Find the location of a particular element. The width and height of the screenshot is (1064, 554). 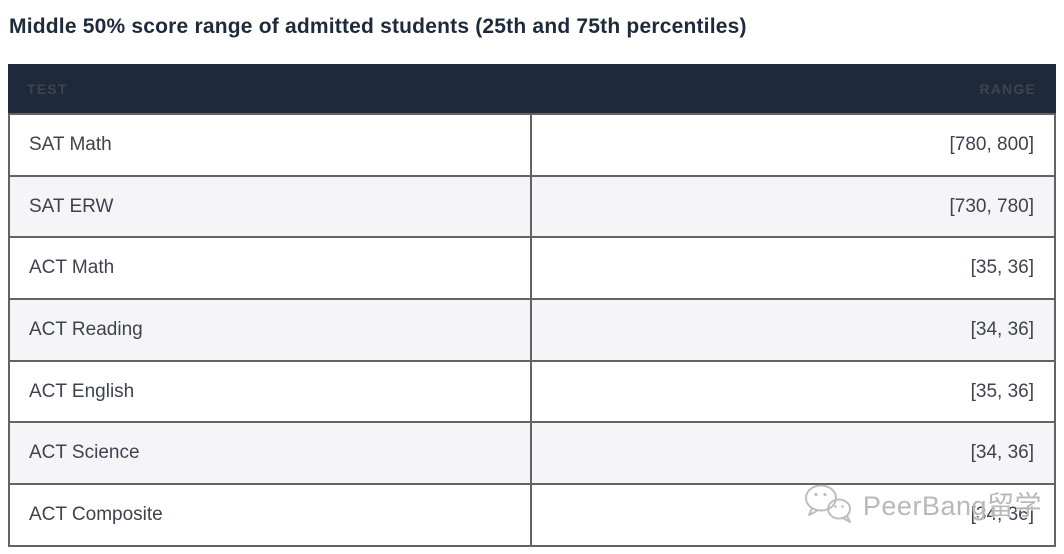

table-row: ACT Reading [34, 36] is located at coordinates (532, 329).